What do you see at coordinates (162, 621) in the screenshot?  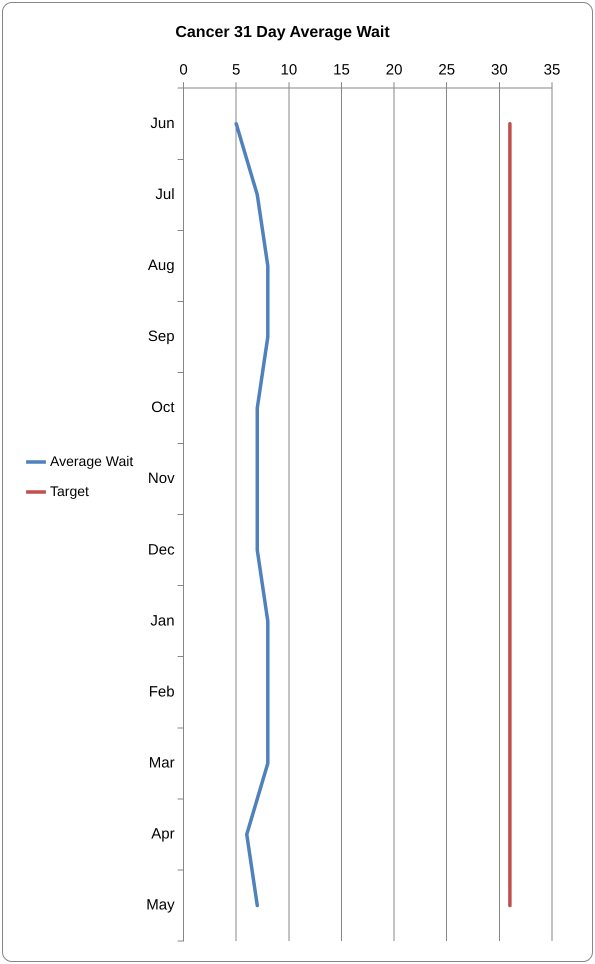 I see `y-tick-label: Jan` at bounding box center [162, 621].